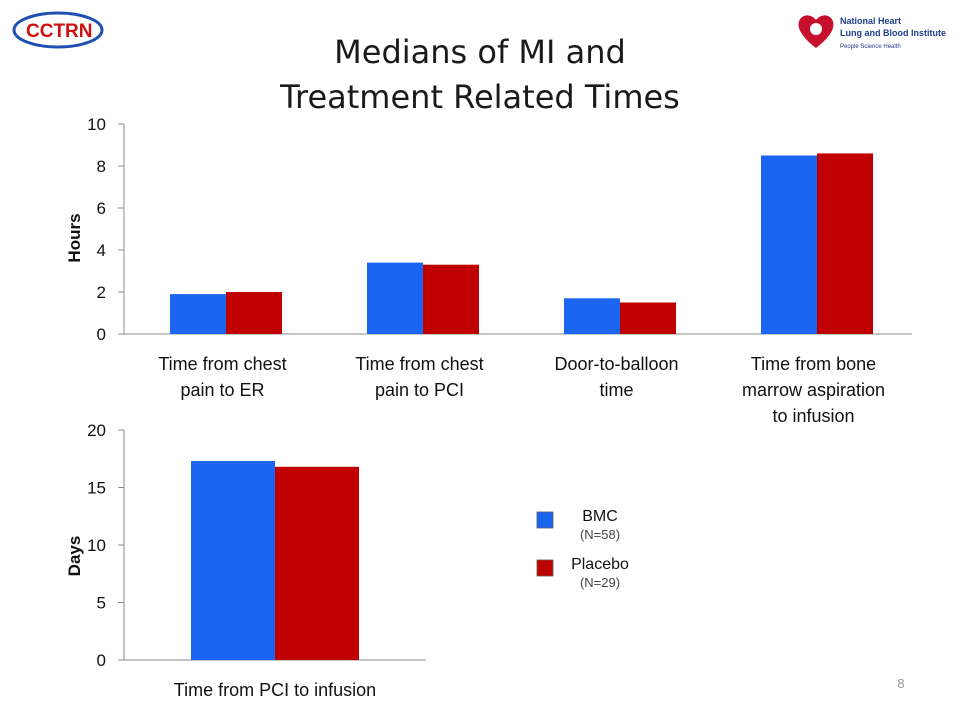 The height and width of the screenshot is (720, 960). I want to click on days-chart: 0 5 10 15 20 Days Time from PCI to infusion, so click(245, 560).